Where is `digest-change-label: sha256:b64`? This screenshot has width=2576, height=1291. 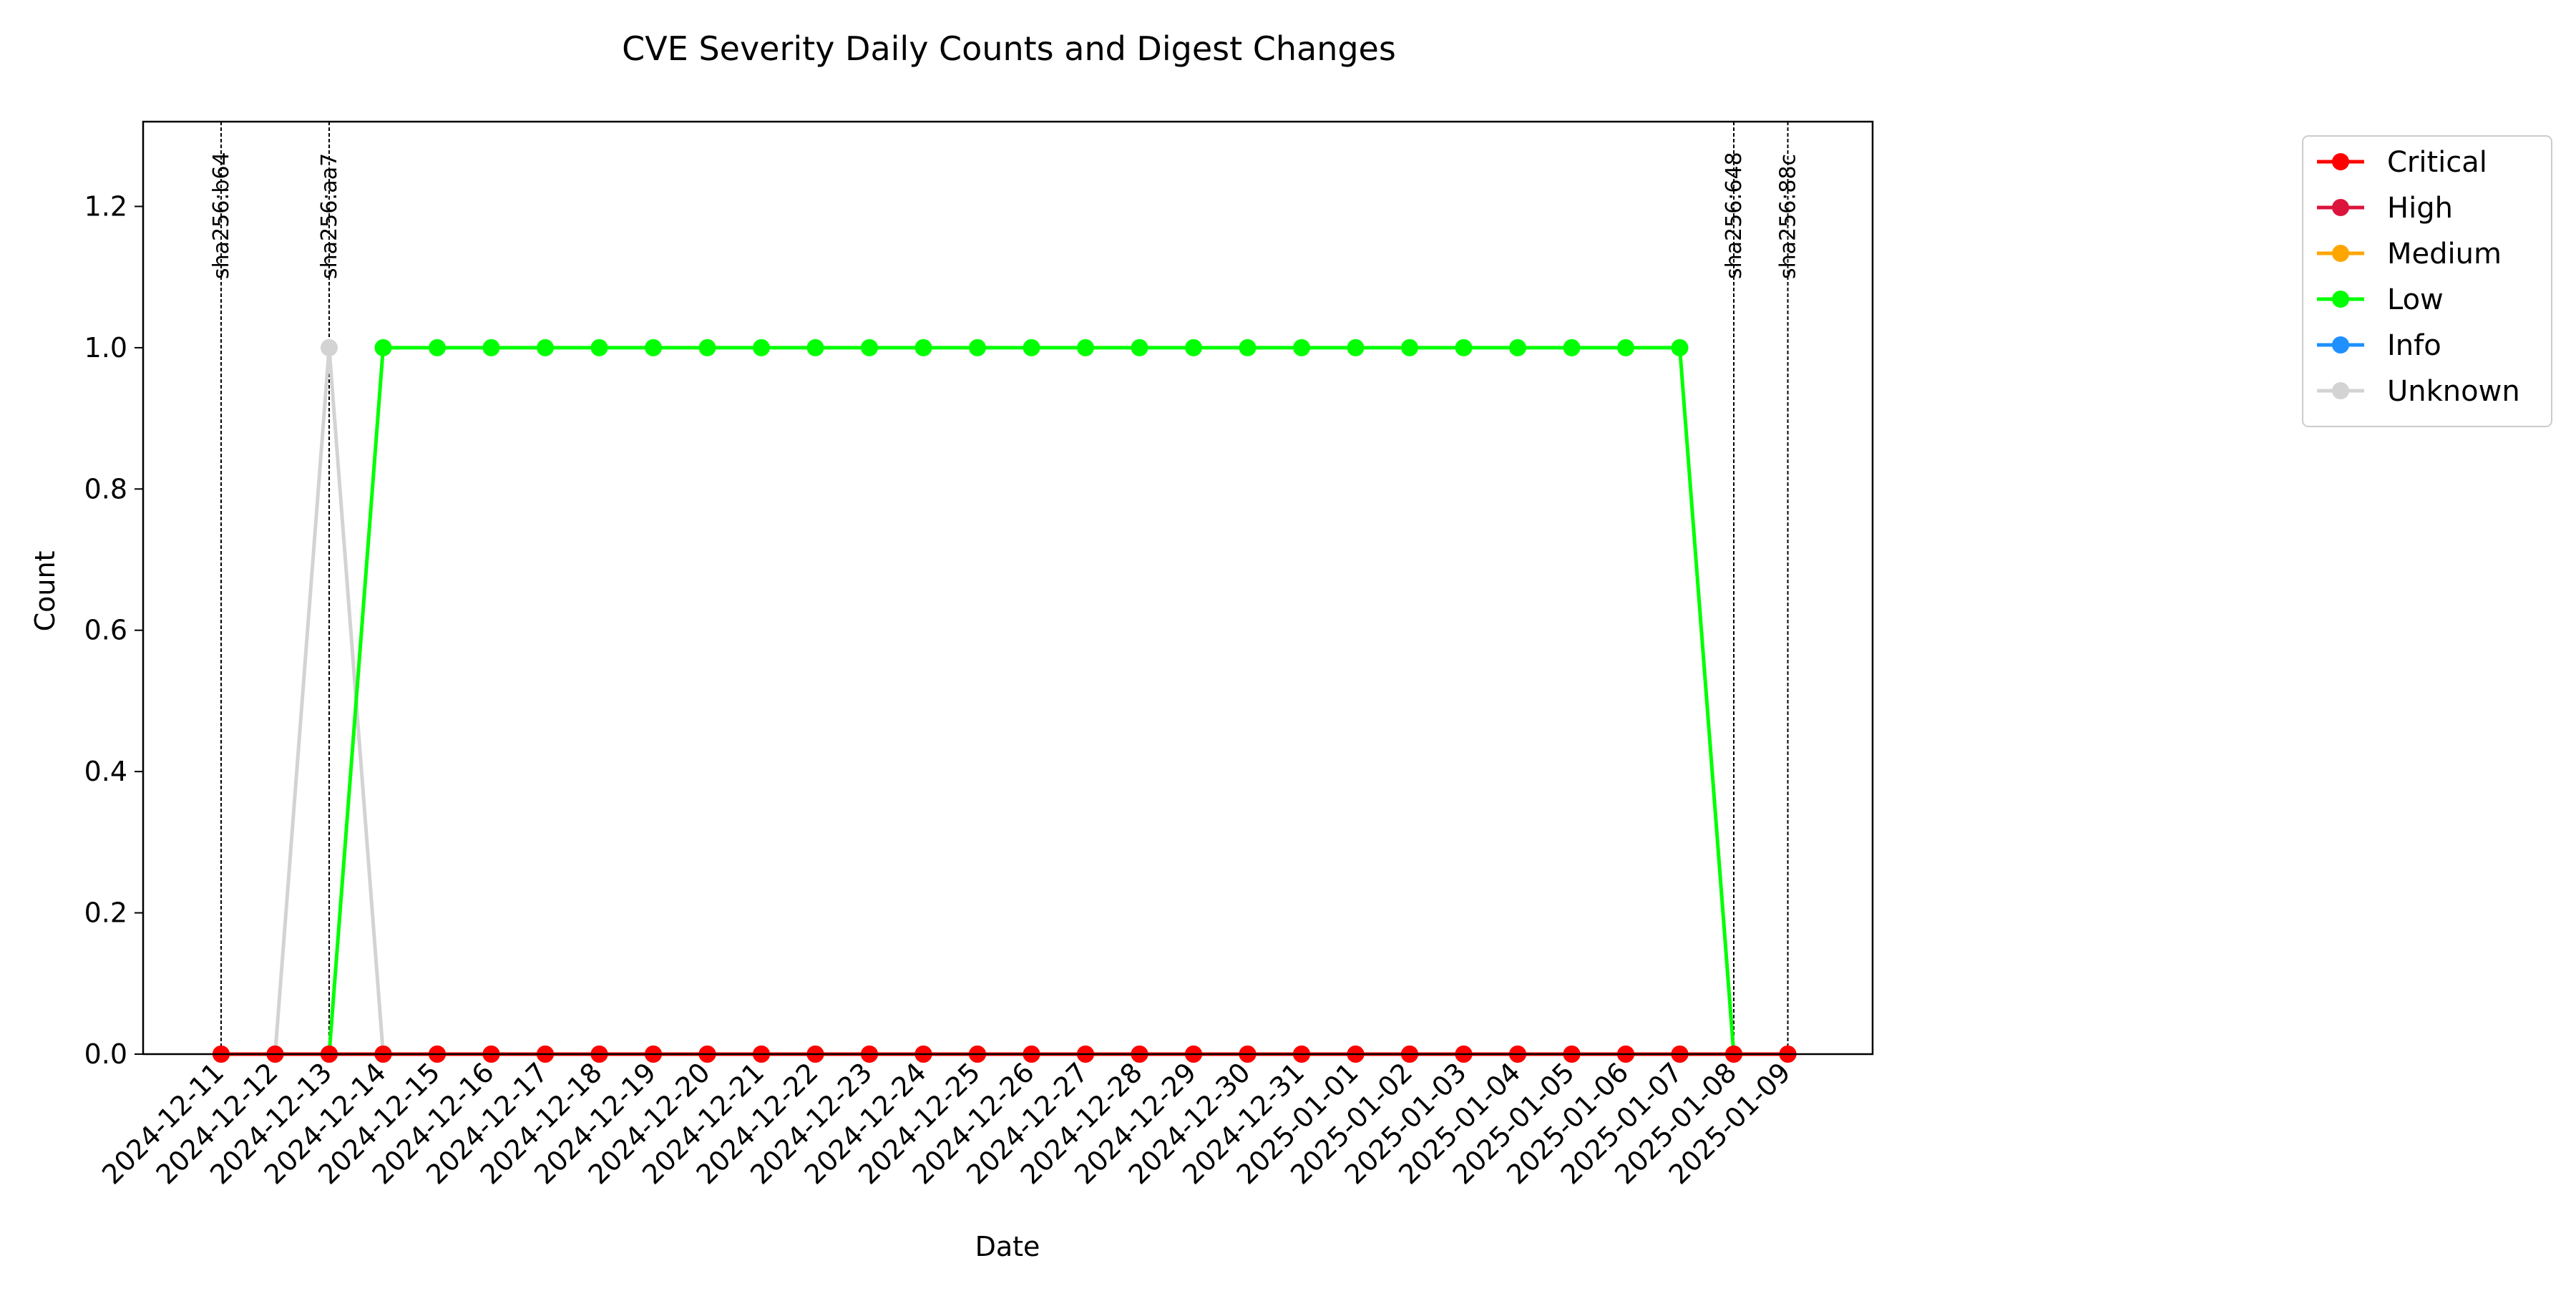
digest-change-label: sha256:b64 is located at coordinates (221, 215).